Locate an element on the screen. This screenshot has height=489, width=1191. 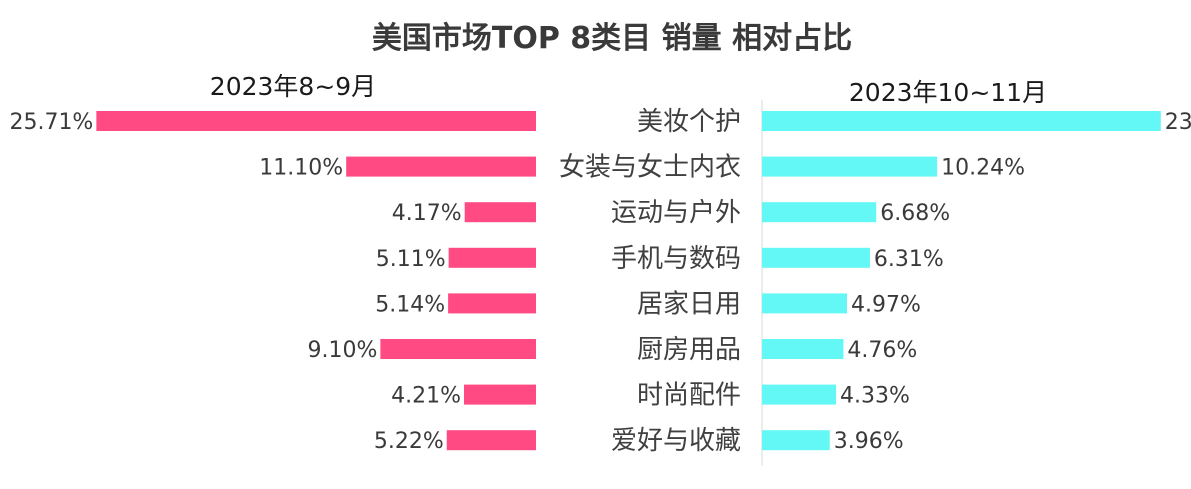
category-label: 时尚配件 is located at coordinates (689, 396).